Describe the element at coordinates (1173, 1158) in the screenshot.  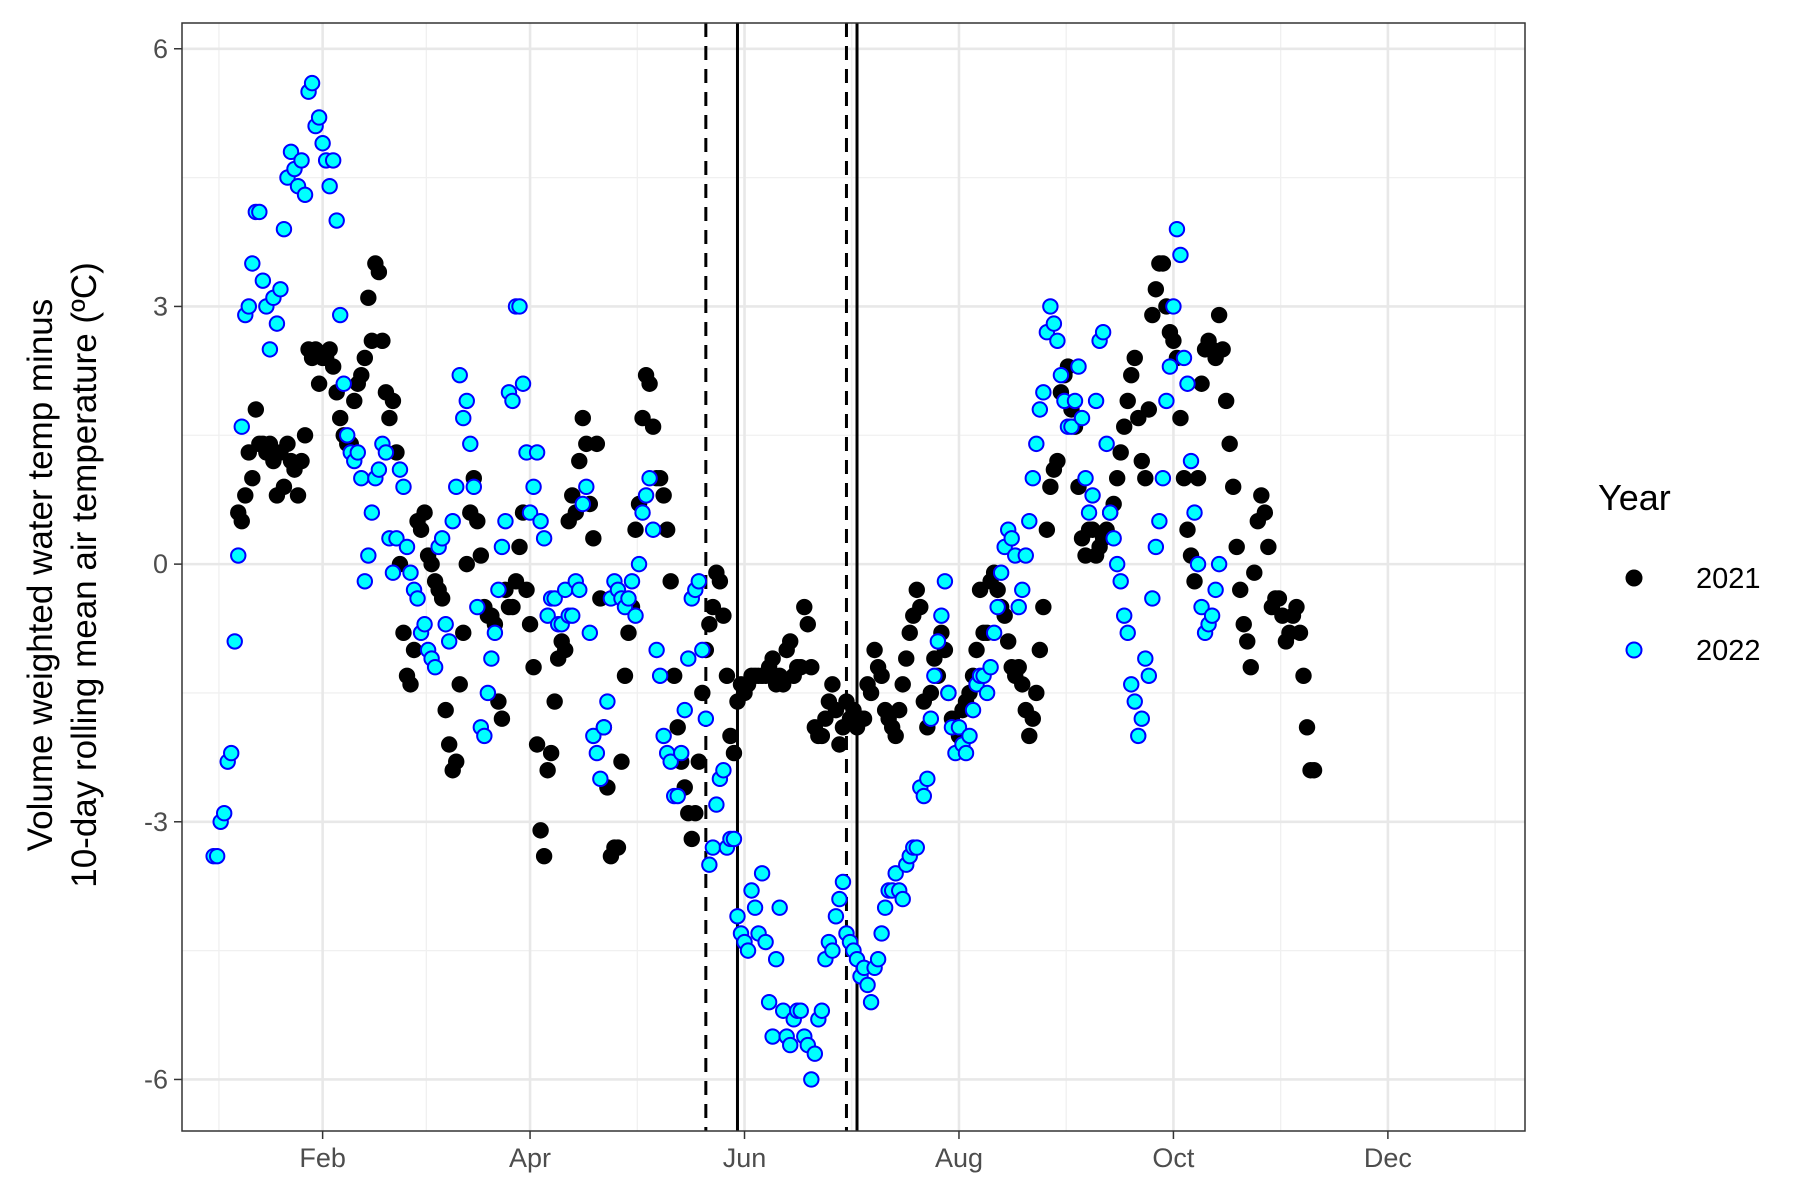
I see `x-tick-label: Oct` at that location.